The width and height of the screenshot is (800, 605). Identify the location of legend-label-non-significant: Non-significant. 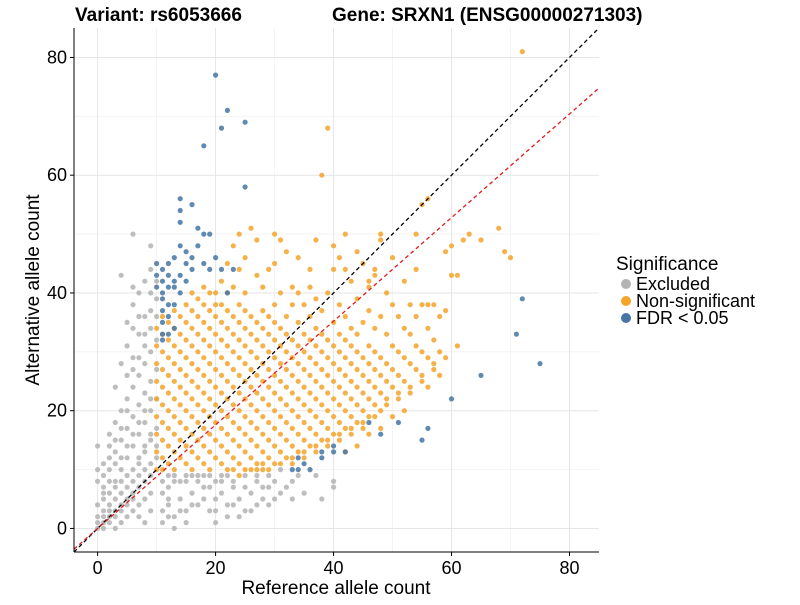
(695, 301).